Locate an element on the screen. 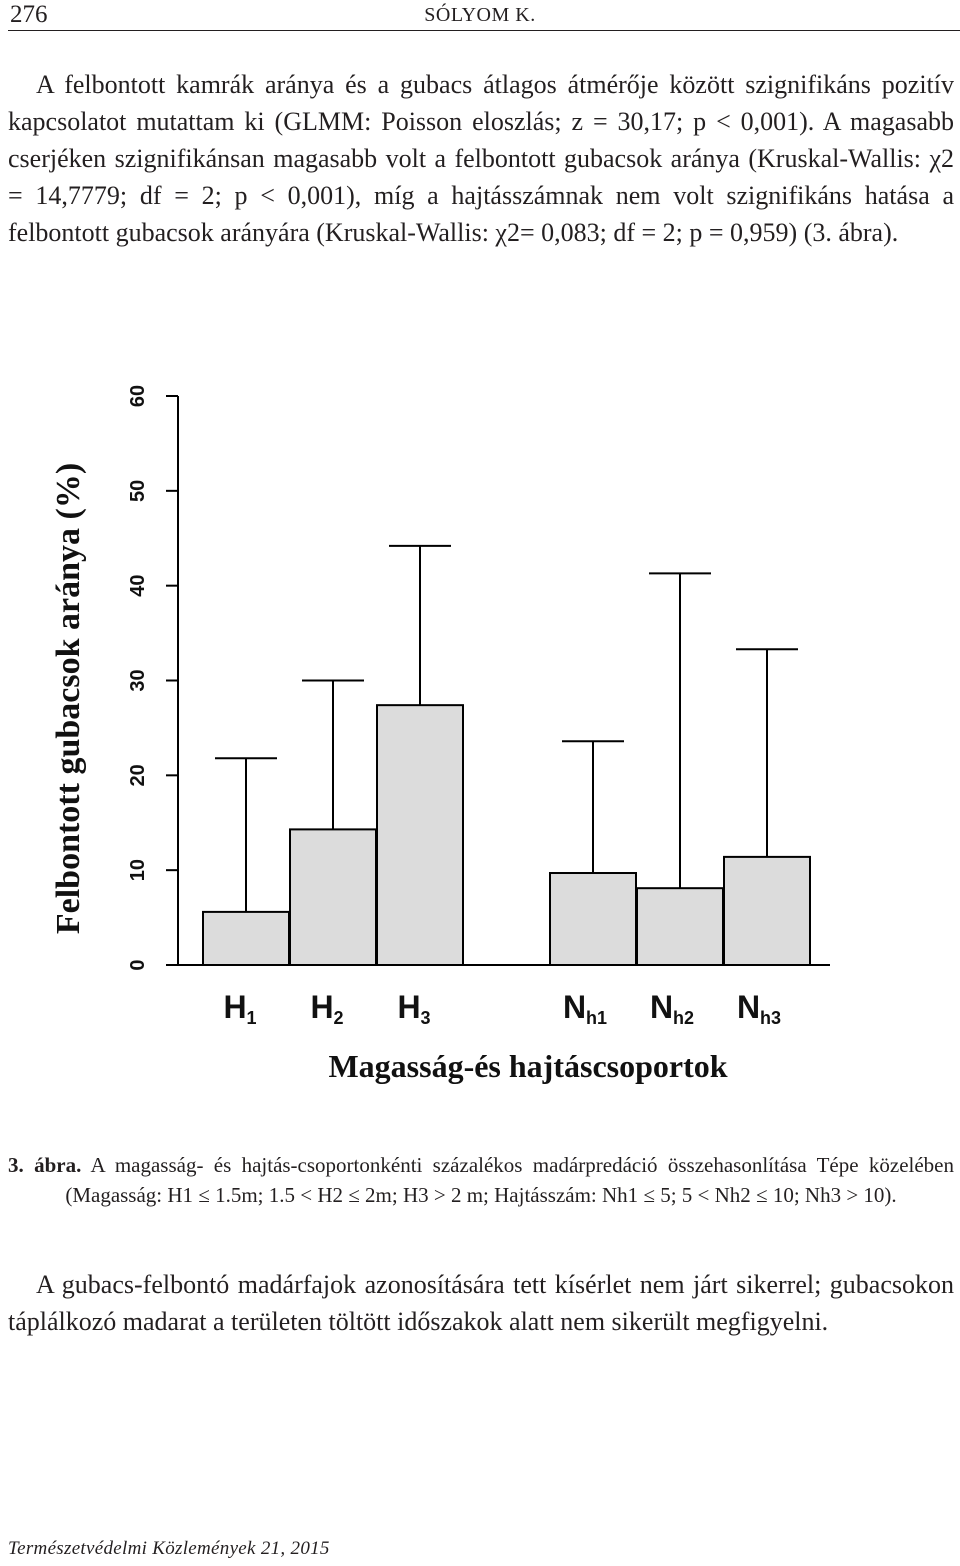 This screenshot has height=1566, width=960. x-tick-label-sub: h2 is located at coordinates (683, 1018).